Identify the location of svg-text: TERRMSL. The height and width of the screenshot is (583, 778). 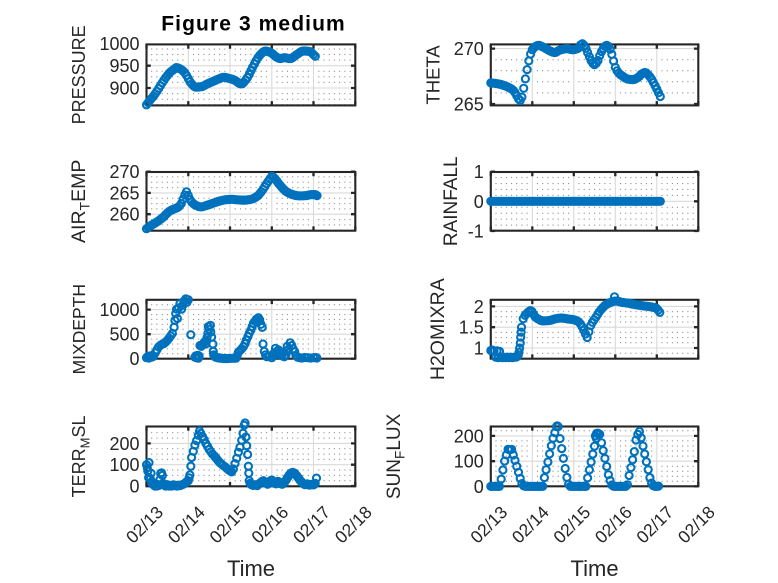
(81, 456).